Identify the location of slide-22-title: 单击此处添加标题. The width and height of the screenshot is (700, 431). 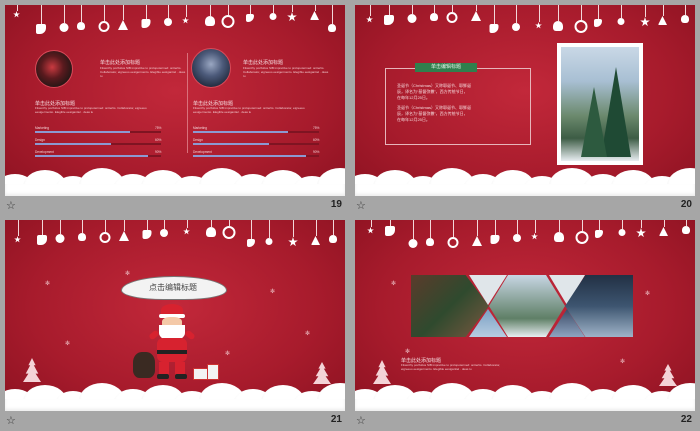
(421, 361).